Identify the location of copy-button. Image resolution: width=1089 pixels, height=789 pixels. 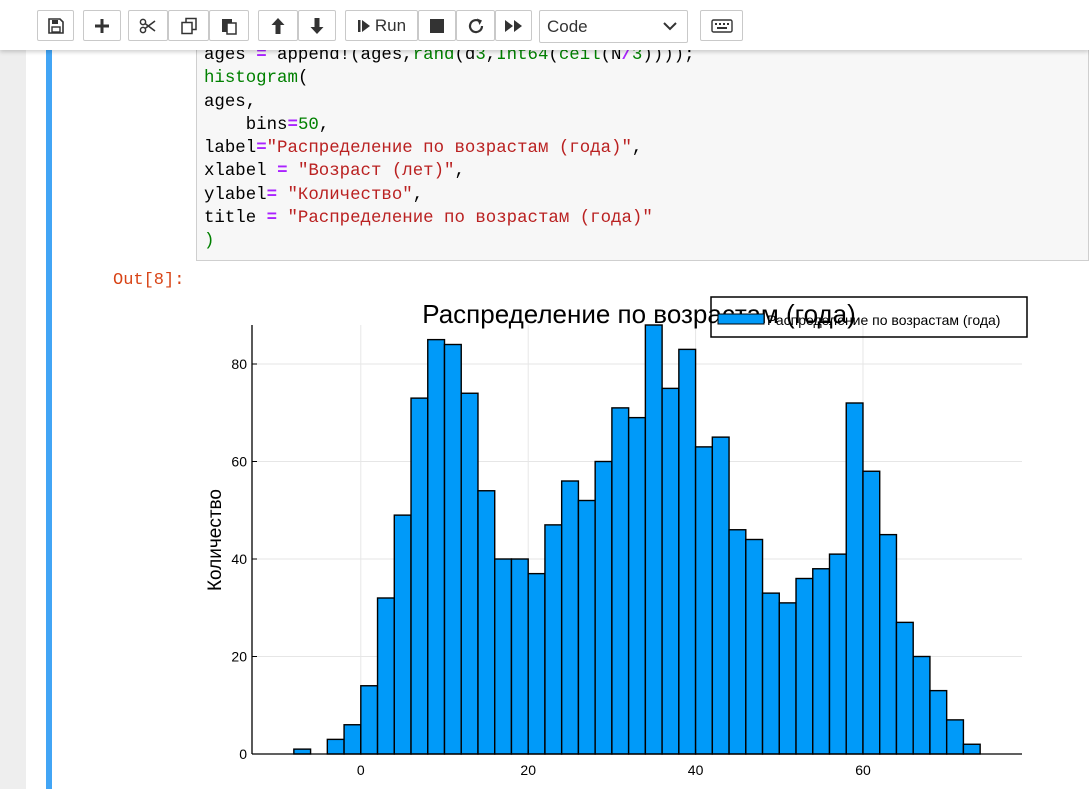
(188, 25).